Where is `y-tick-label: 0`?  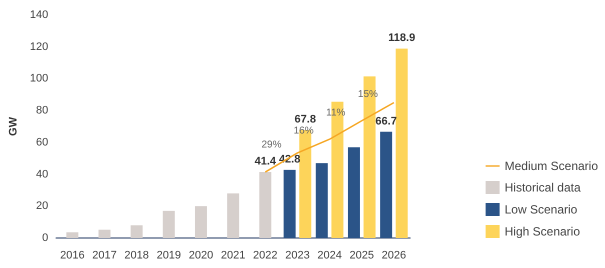
y-tick-label: 0 is located at coordinates (45, 238).